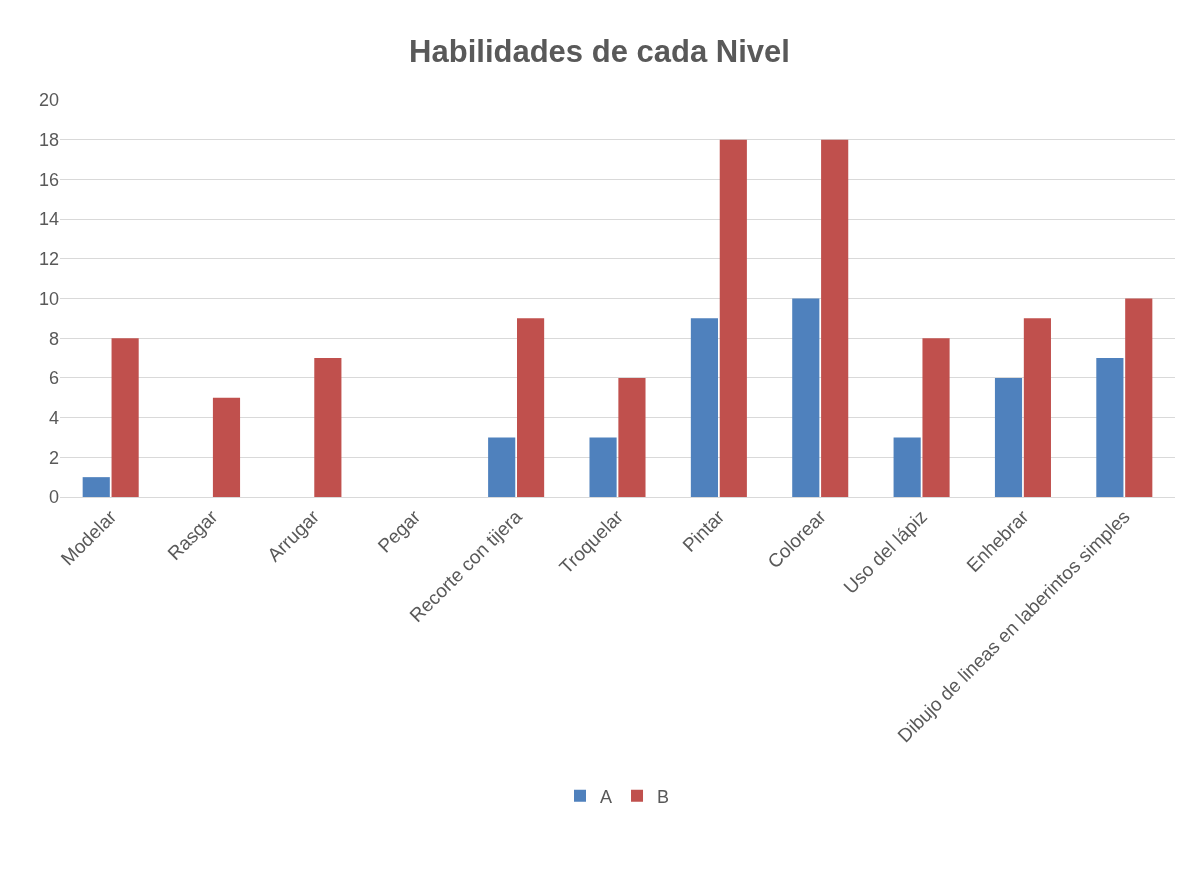  What do you see at coordinates (48, 100) in the screenshot?
I see `y-tick-label: 20` at bounding box center [48, 100].